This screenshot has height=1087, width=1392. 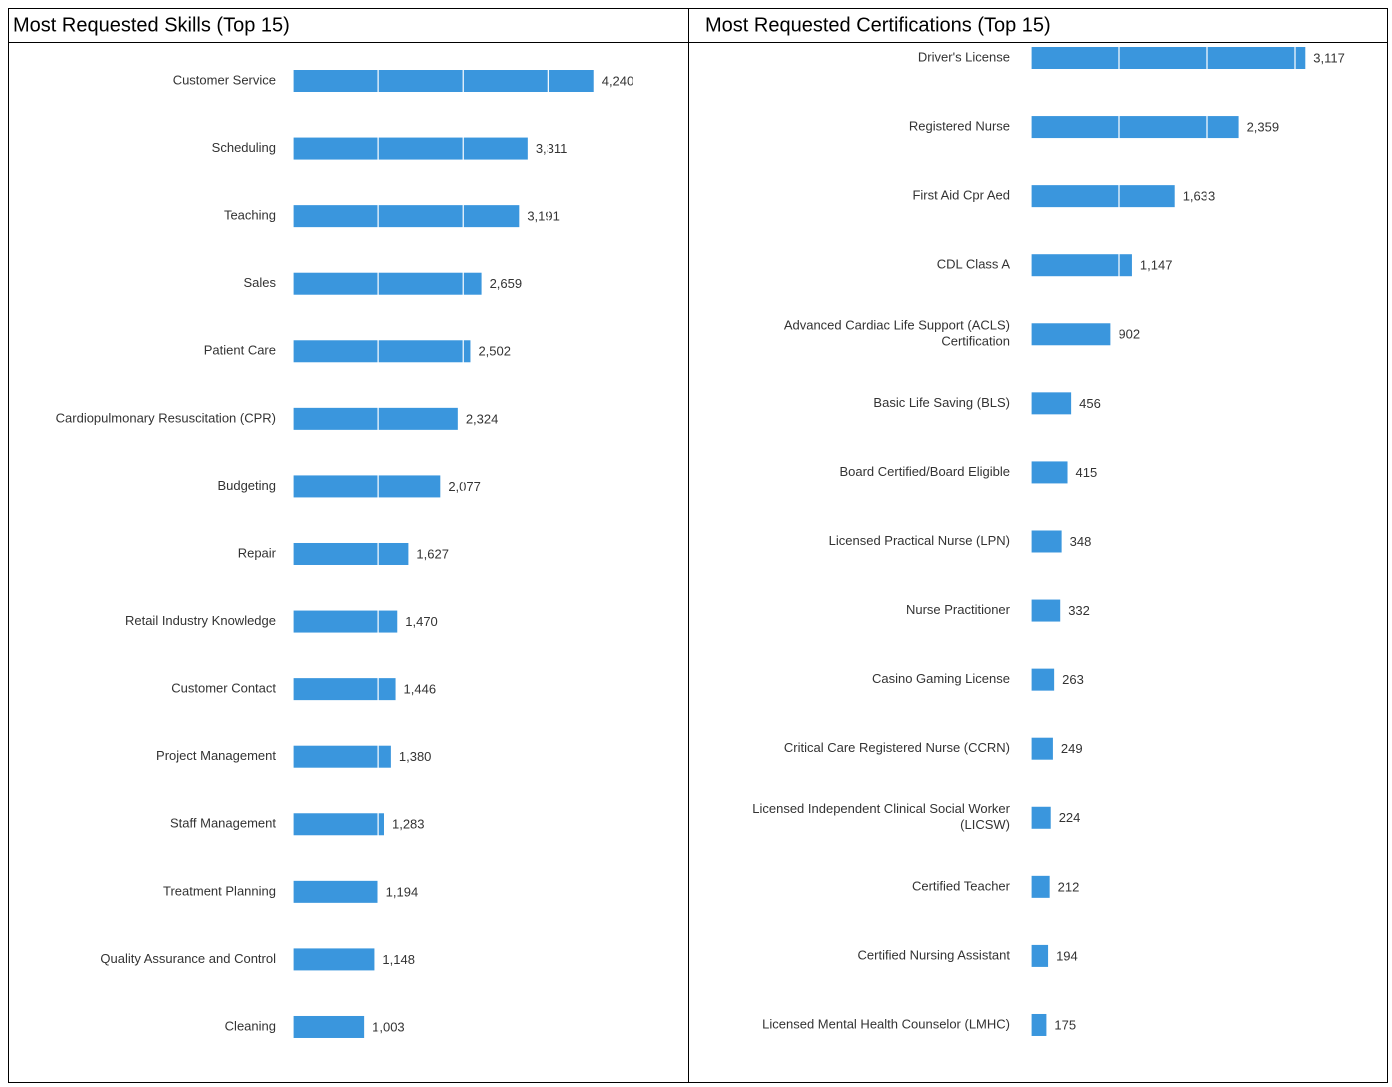 I want to click on value-label: 415, so click(x=1087, y=472).